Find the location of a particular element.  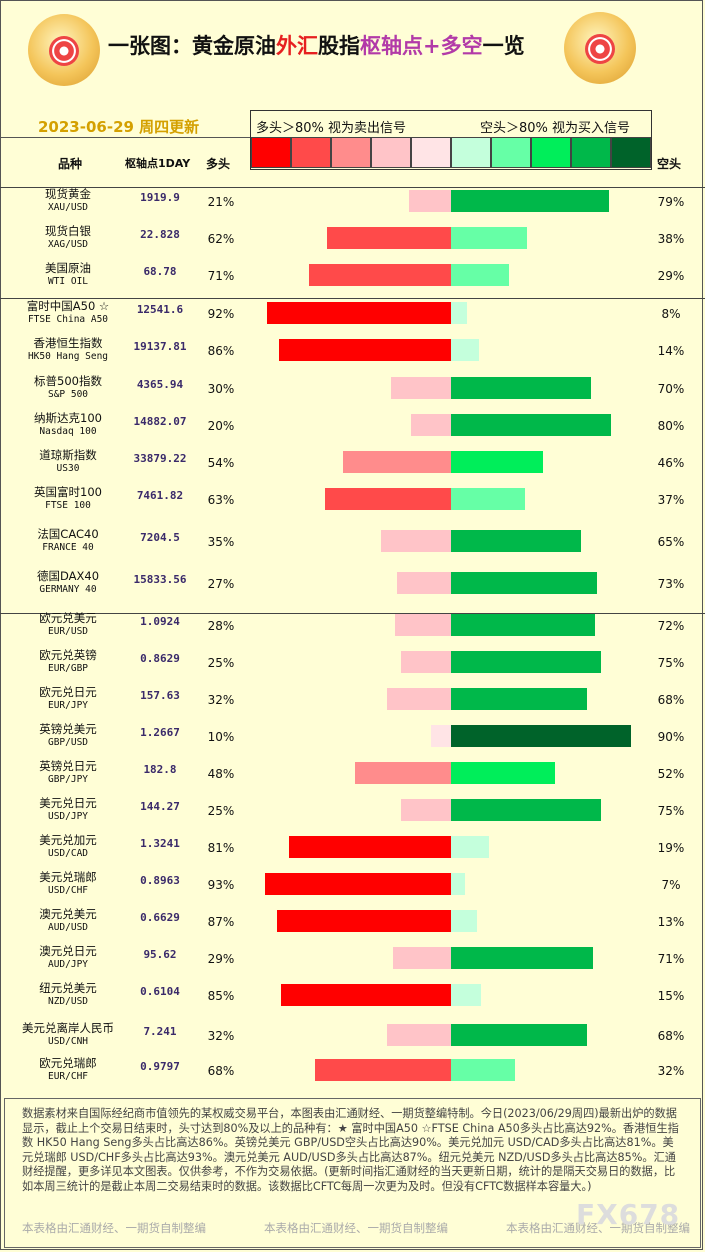

product-name-cn: 富时中国A50 ☆ is located at coordinates (68, 306).